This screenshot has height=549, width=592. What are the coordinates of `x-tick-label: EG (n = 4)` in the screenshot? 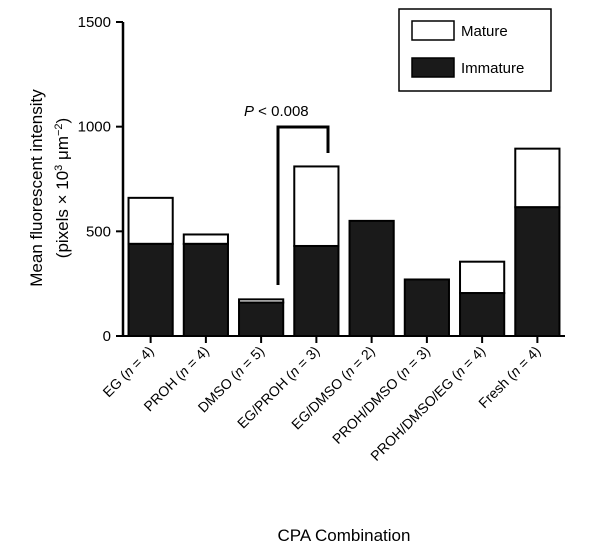 It's located at (127, 371).